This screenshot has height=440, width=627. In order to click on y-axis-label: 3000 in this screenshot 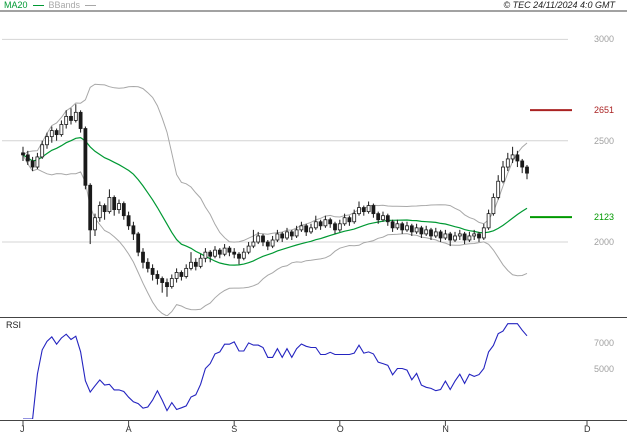, I will do `click(603, 39)`.